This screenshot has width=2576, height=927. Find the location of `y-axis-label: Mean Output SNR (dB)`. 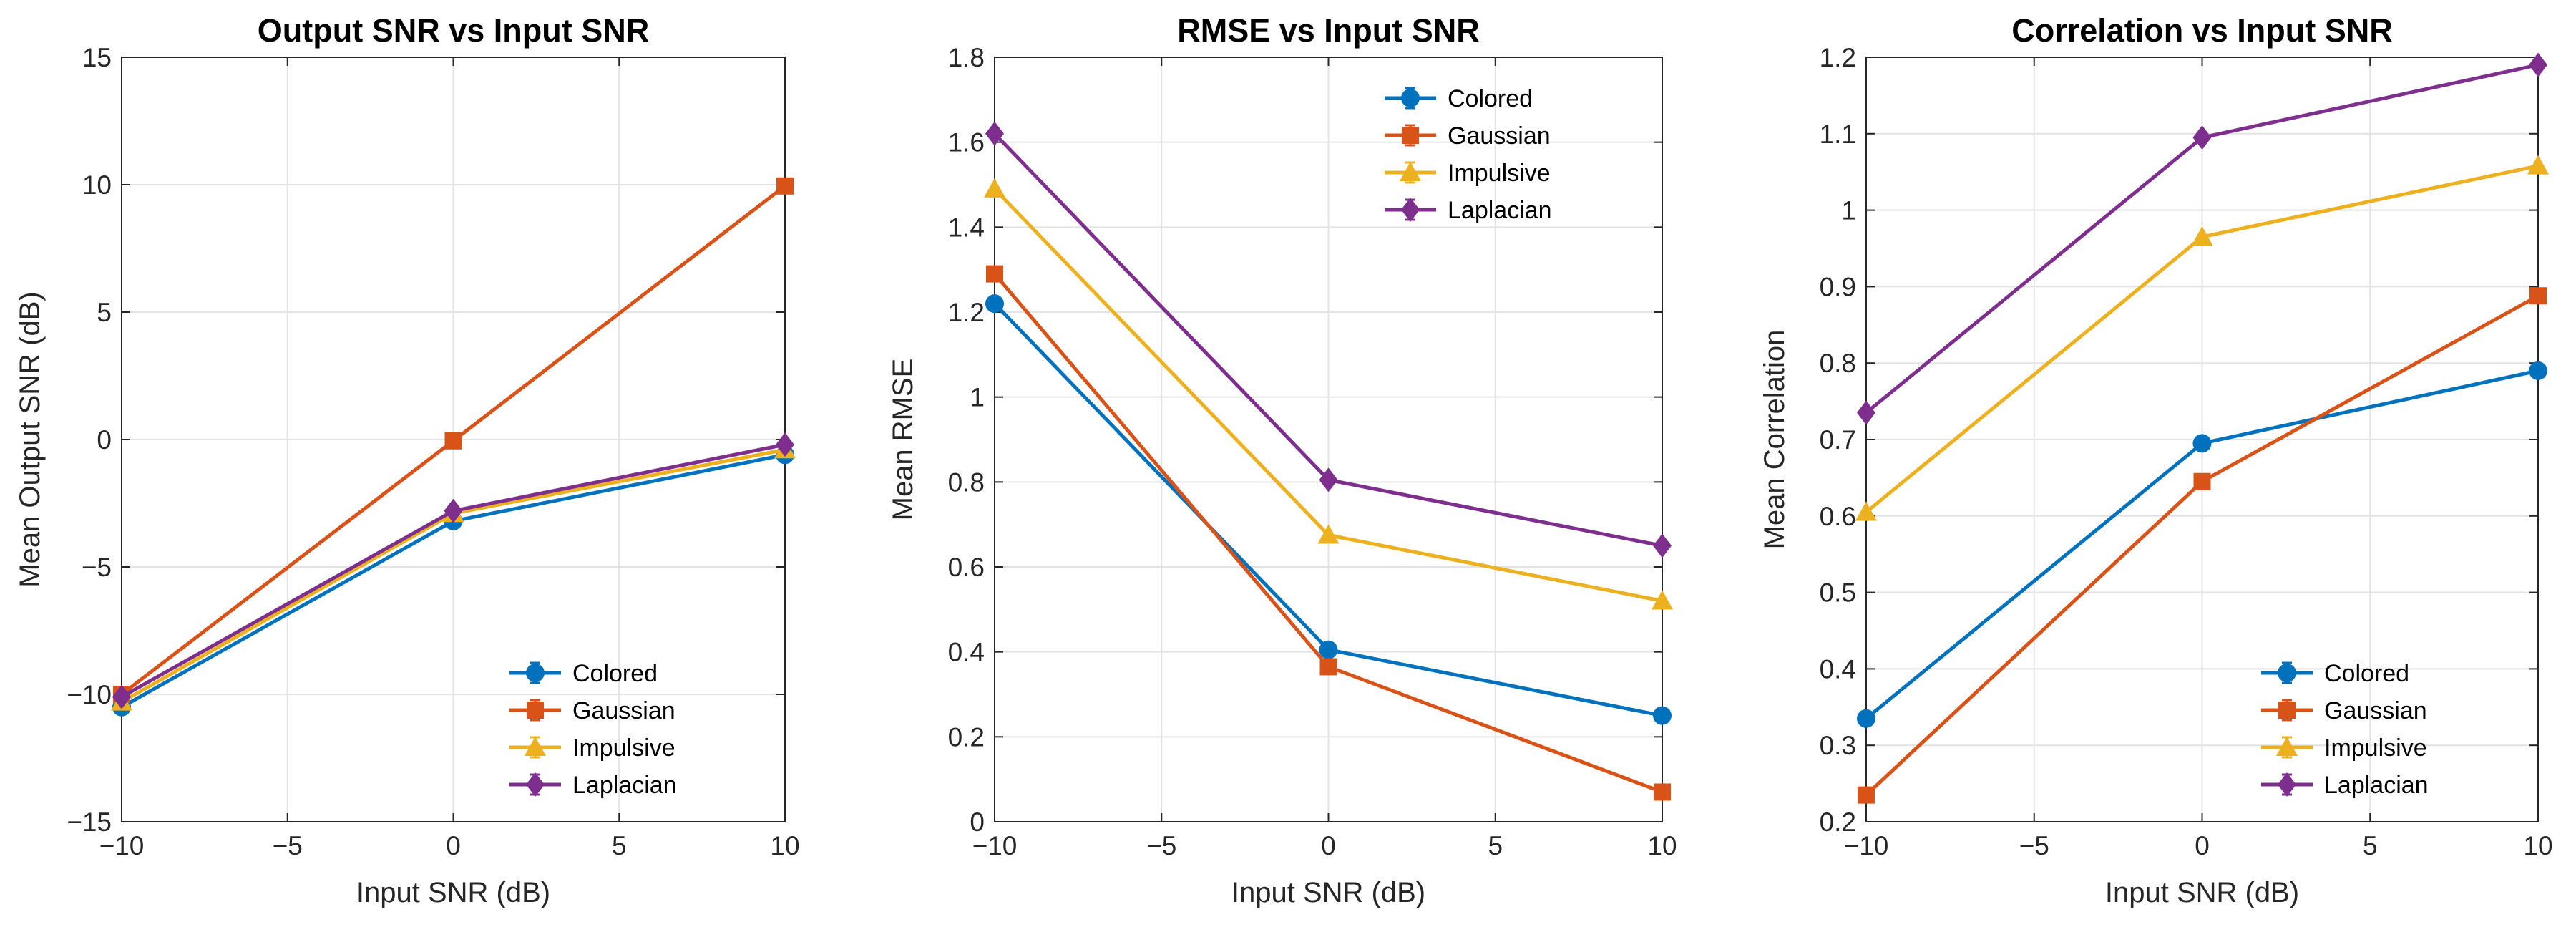

y-axis-label: Mean Output SNR (dB) is located at coordinates (30, 439).